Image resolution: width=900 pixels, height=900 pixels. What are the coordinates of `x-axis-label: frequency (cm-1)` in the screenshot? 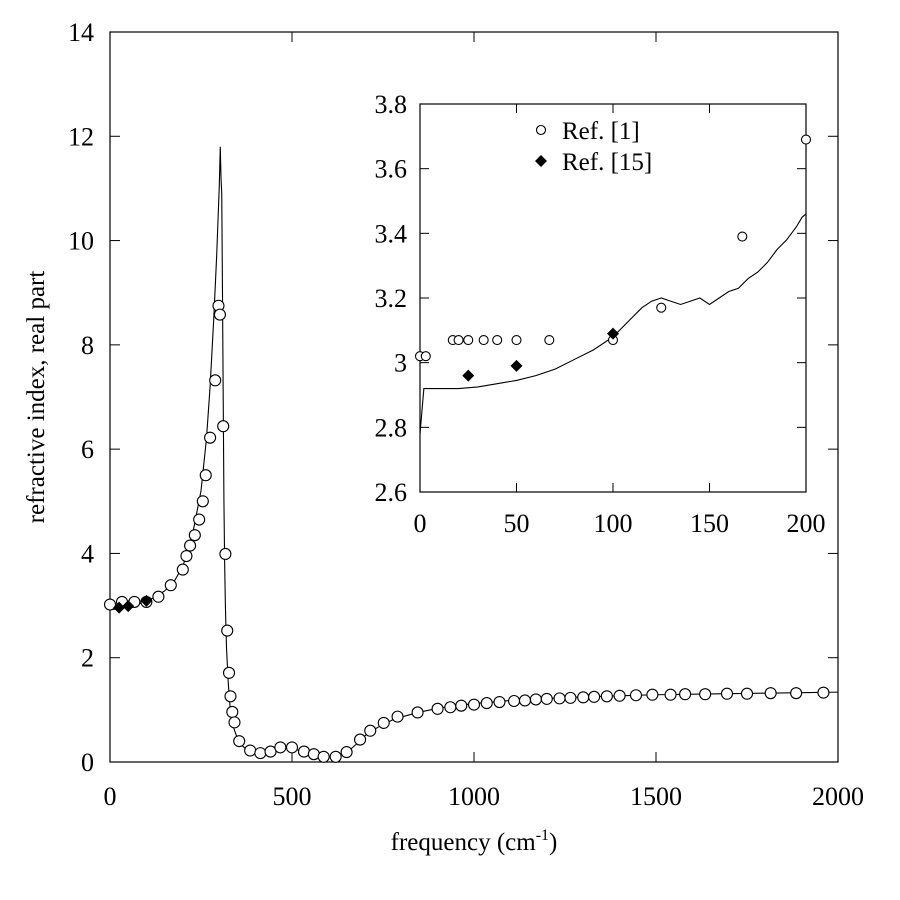 It's located at (474, 841).